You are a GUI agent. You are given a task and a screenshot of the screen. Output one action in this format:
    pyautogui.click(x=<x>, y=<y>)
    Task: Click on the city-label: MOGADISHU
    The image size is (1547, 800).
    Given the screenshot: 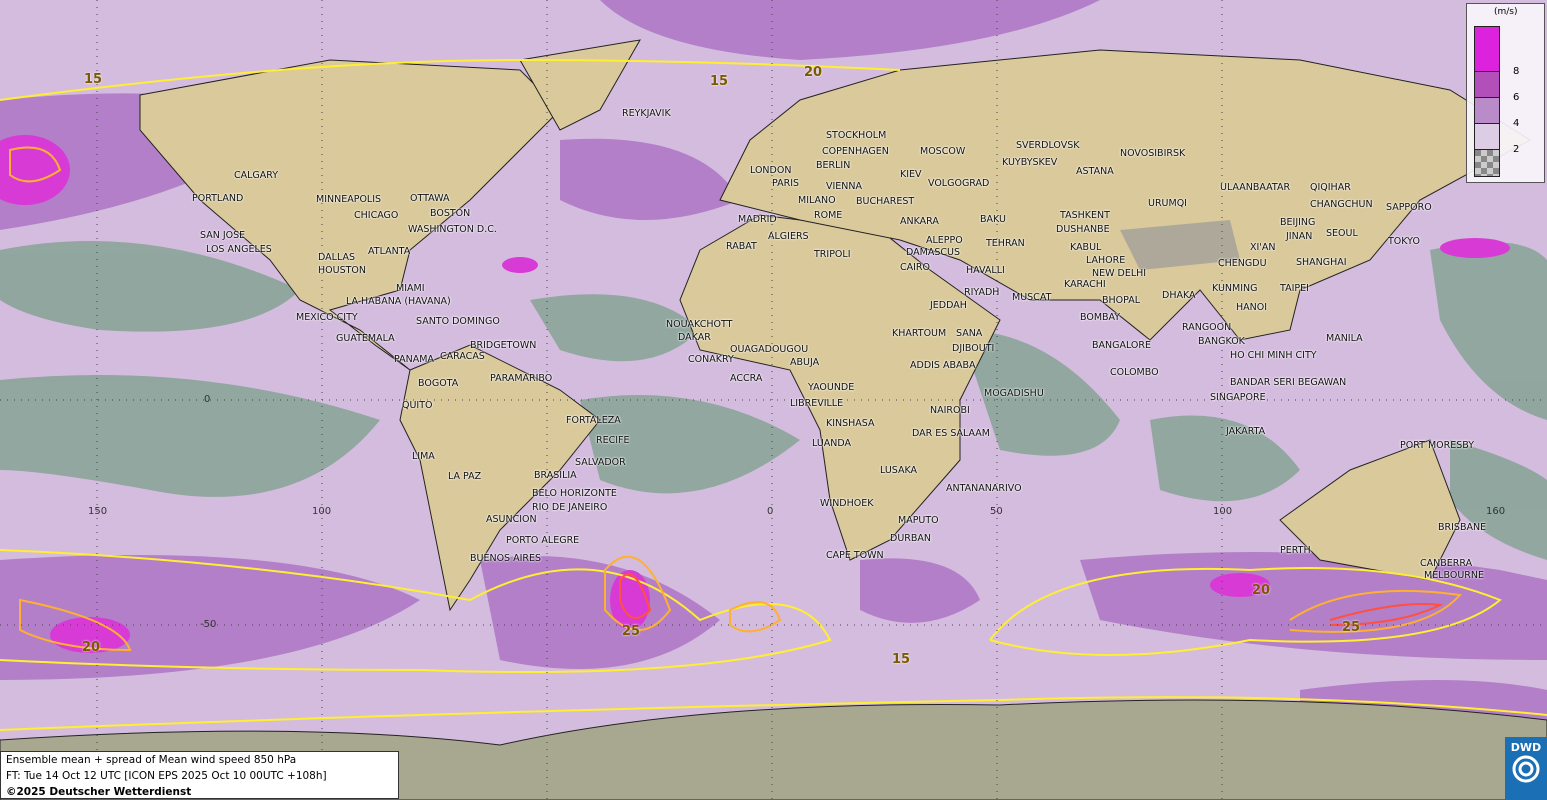 What is the action you would take?
    pyautogui.click(x=1014, y=393)
    